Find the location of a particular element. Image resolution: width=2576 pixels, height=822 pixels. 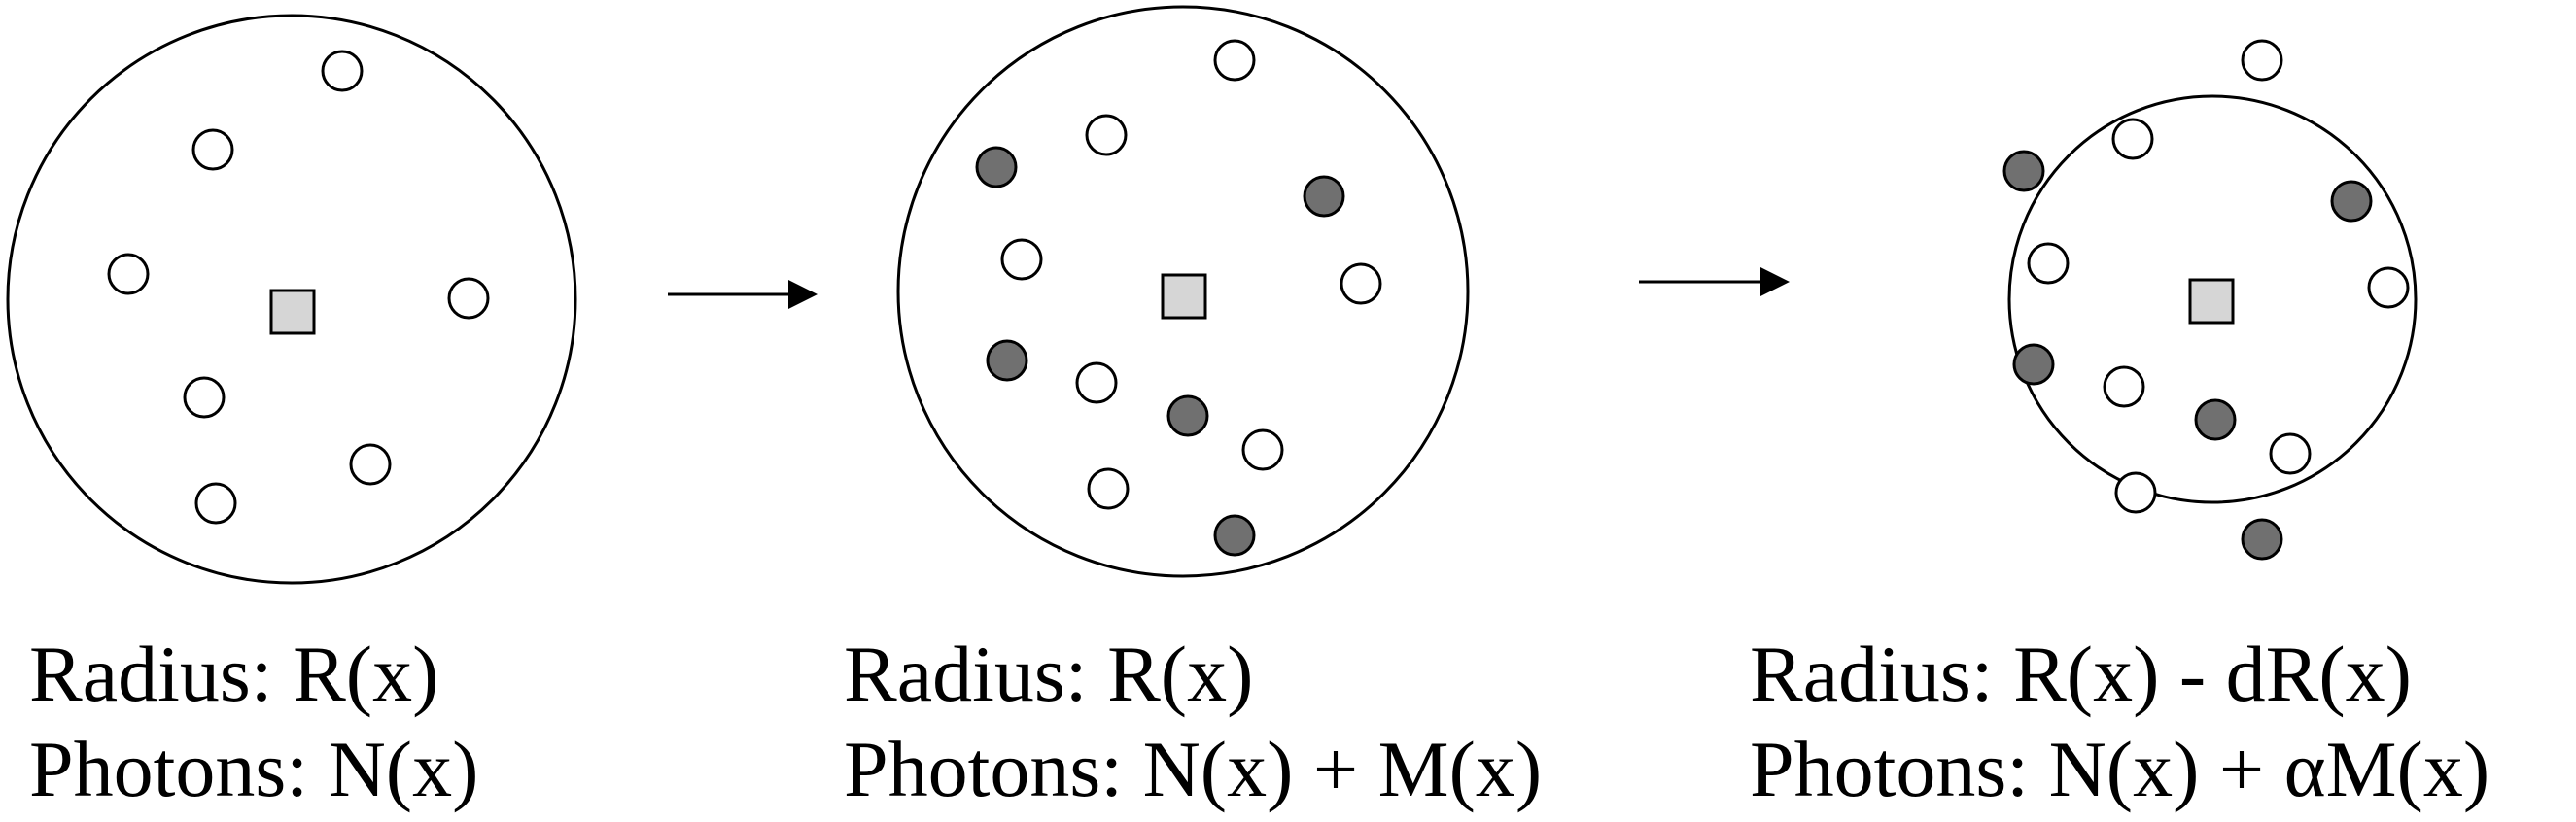

panel-1-photons-label: Photons: N(x) is located at coordinates (254, 769).